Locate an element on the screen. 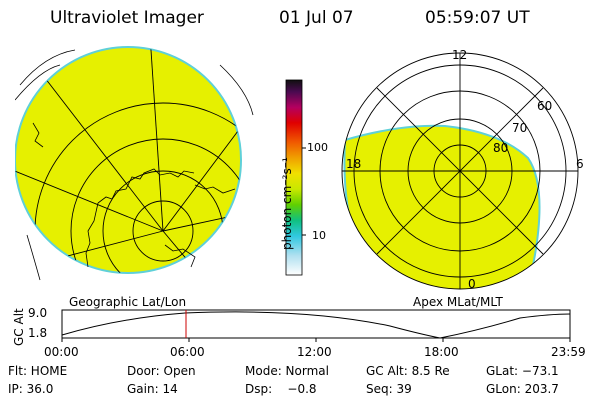 This screenshot has width=600, height=400. colorbar-tick-10: 10 is located at coordinates (319, 235).